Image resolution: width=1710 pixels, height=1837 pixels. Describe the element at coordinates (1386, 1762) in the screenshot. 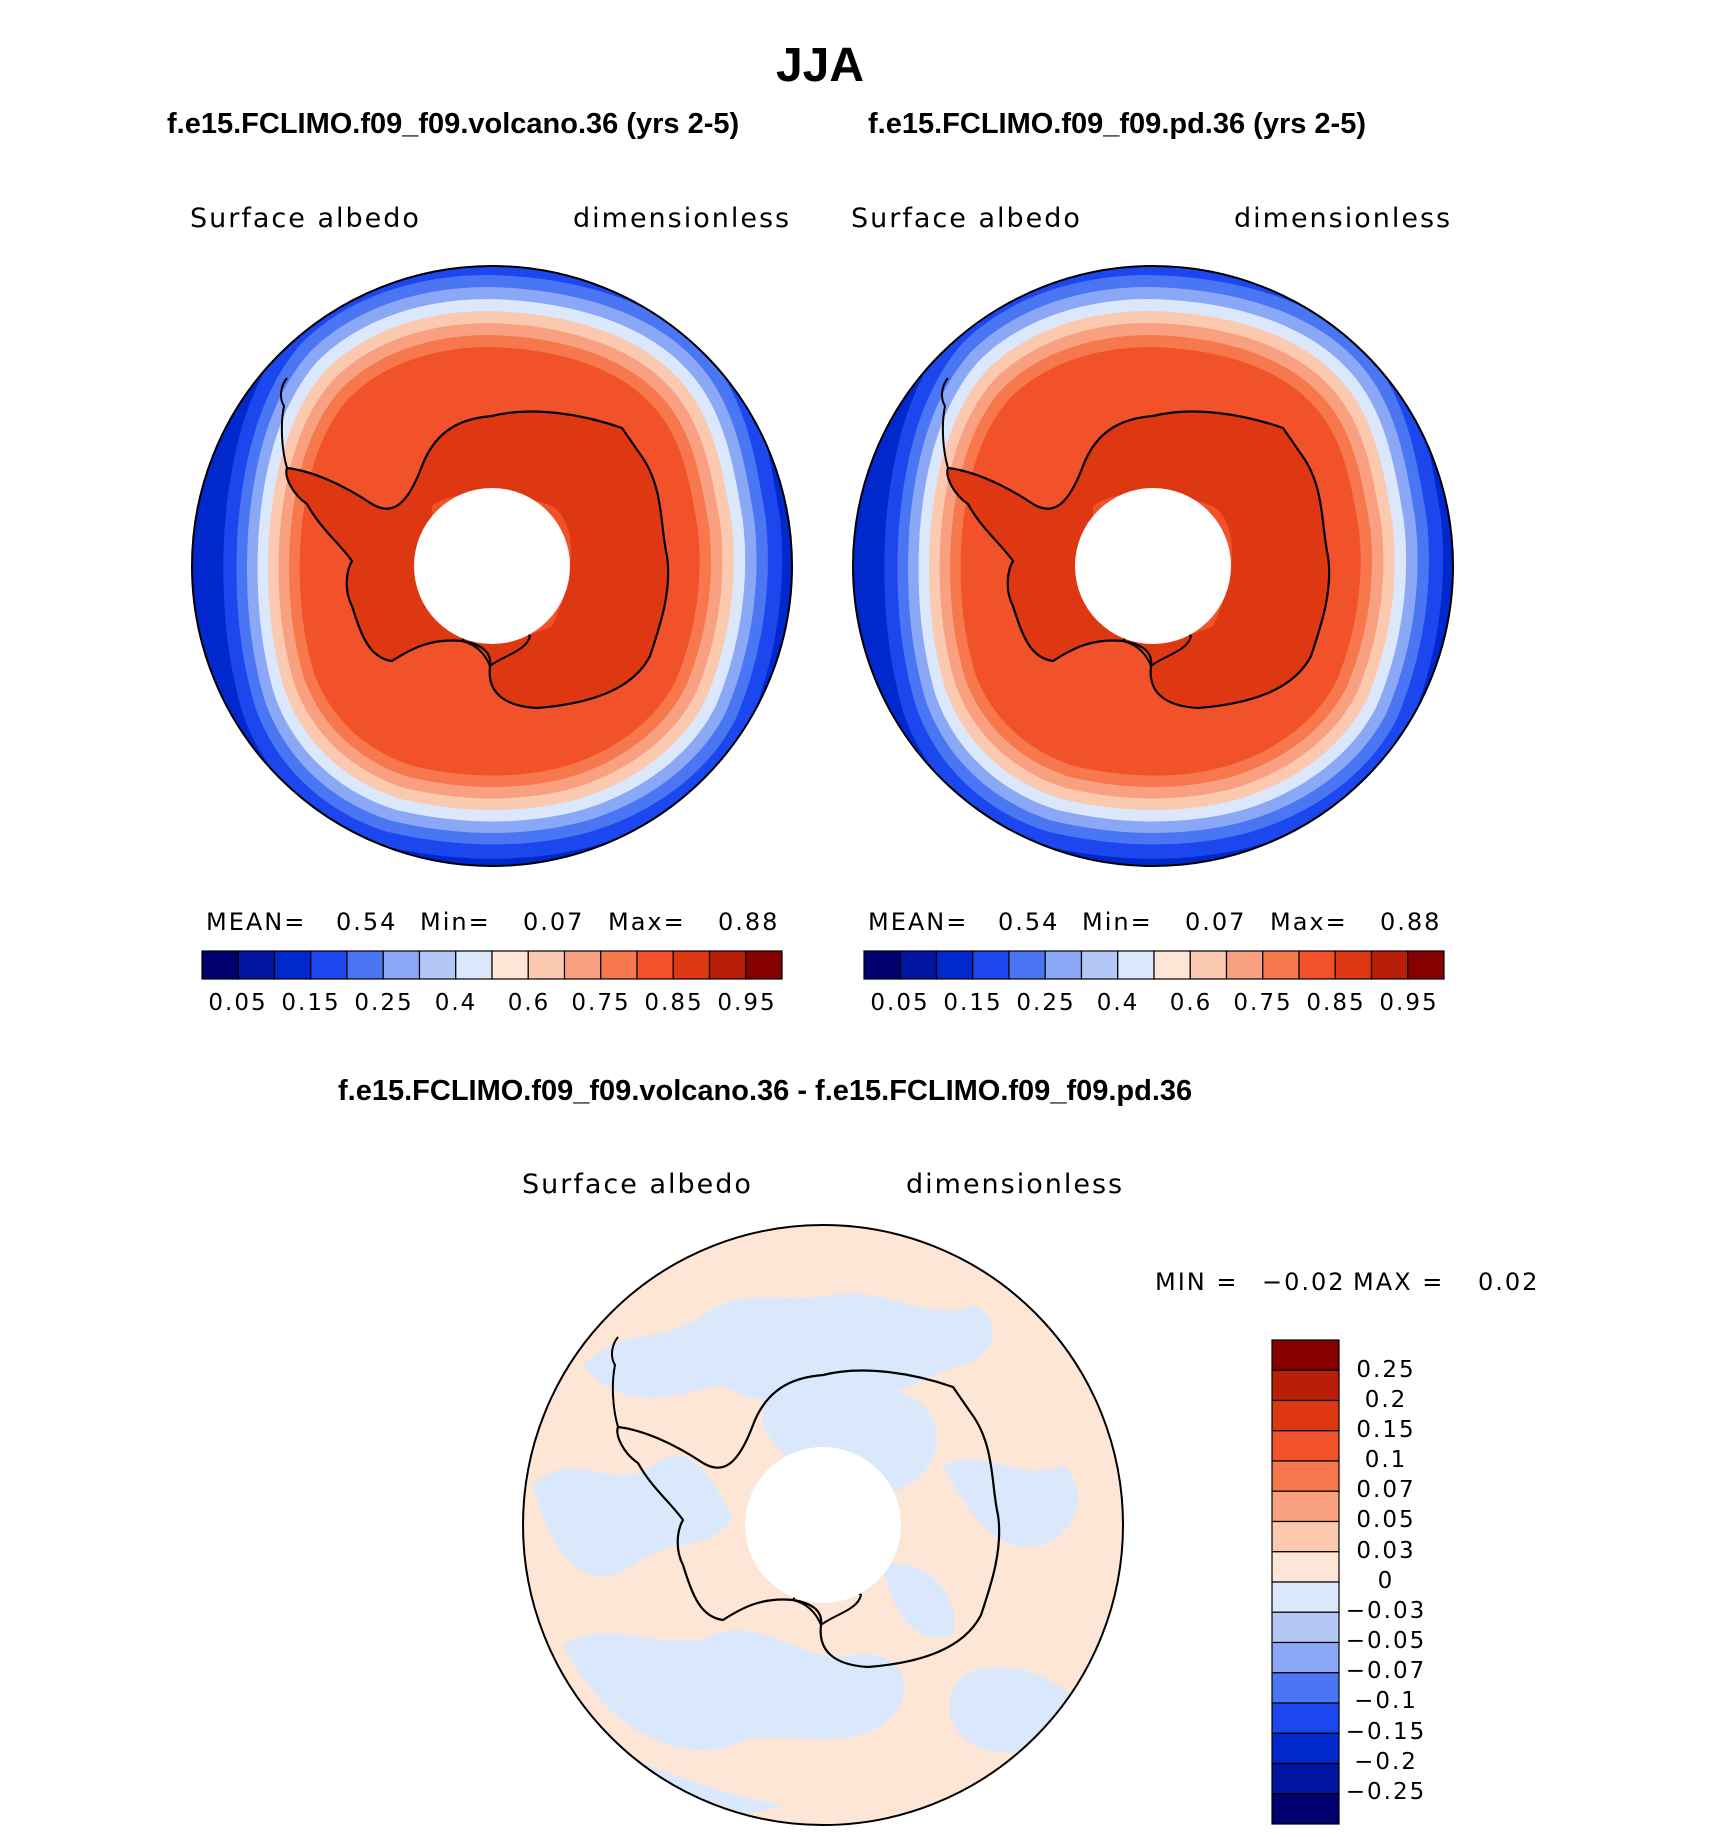

I see `cbar3-tick: −0.2` at that location.